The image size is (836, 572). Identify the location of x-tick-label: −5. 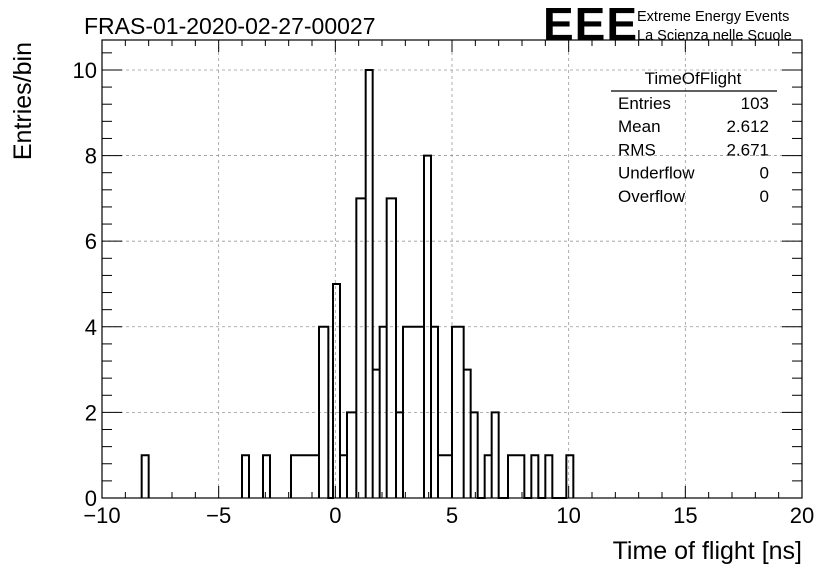
(218, 515).